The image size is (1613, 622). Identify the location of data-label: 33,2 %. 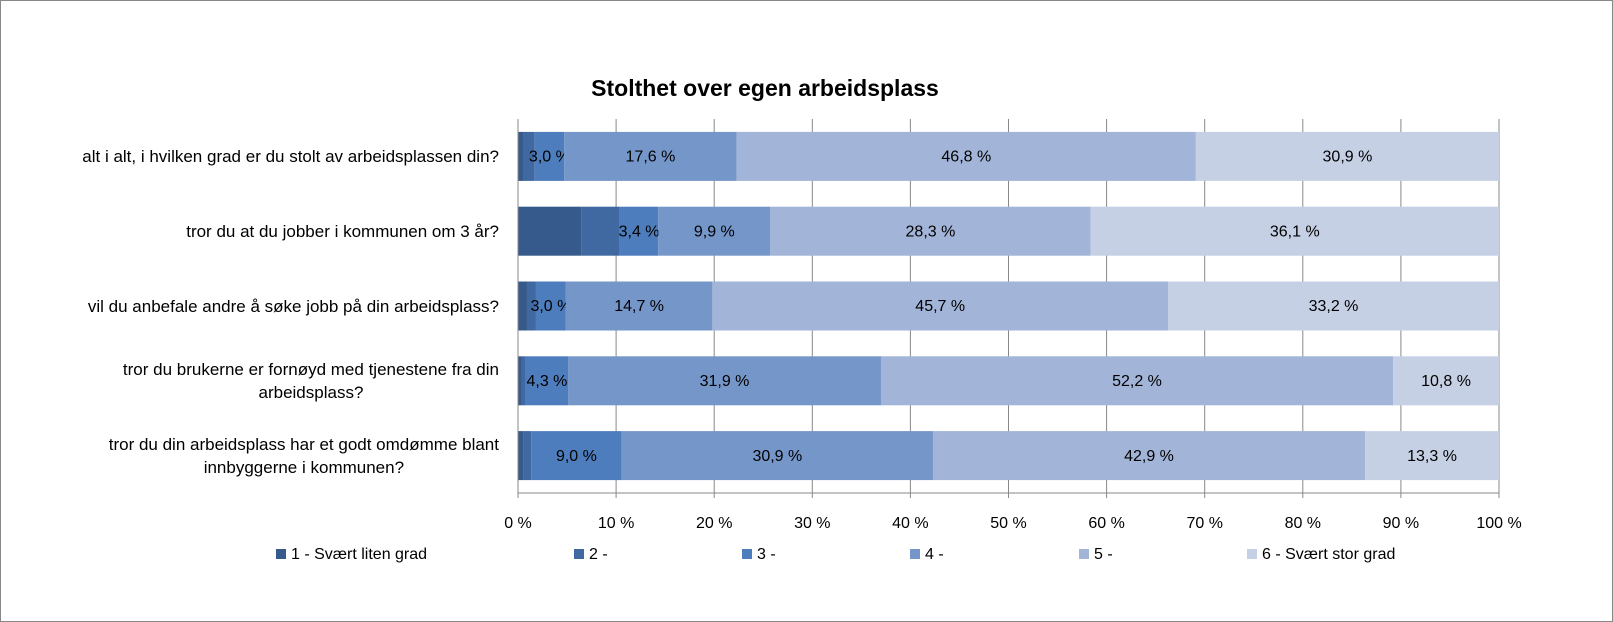
(1334, 306).